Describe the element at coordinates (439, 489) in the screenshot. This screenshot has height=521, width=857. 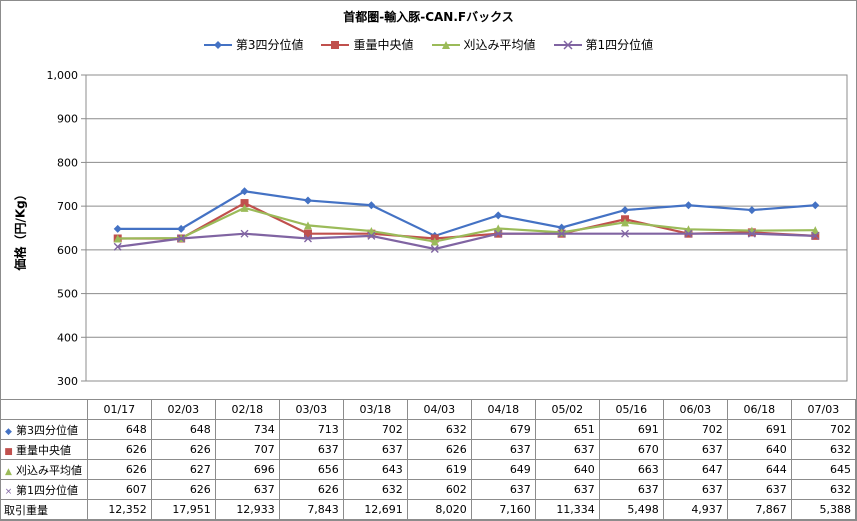
I see `data-label: 602` at that location.